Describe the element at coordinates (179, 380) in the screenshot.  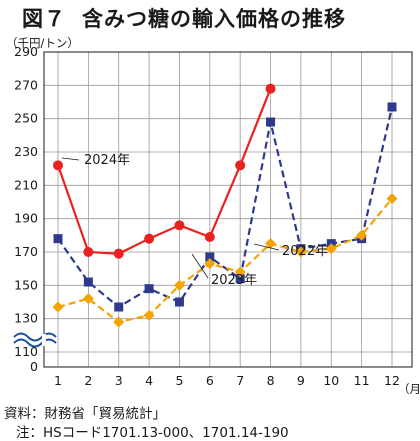
I see `x-tick-label: 5` at that location.